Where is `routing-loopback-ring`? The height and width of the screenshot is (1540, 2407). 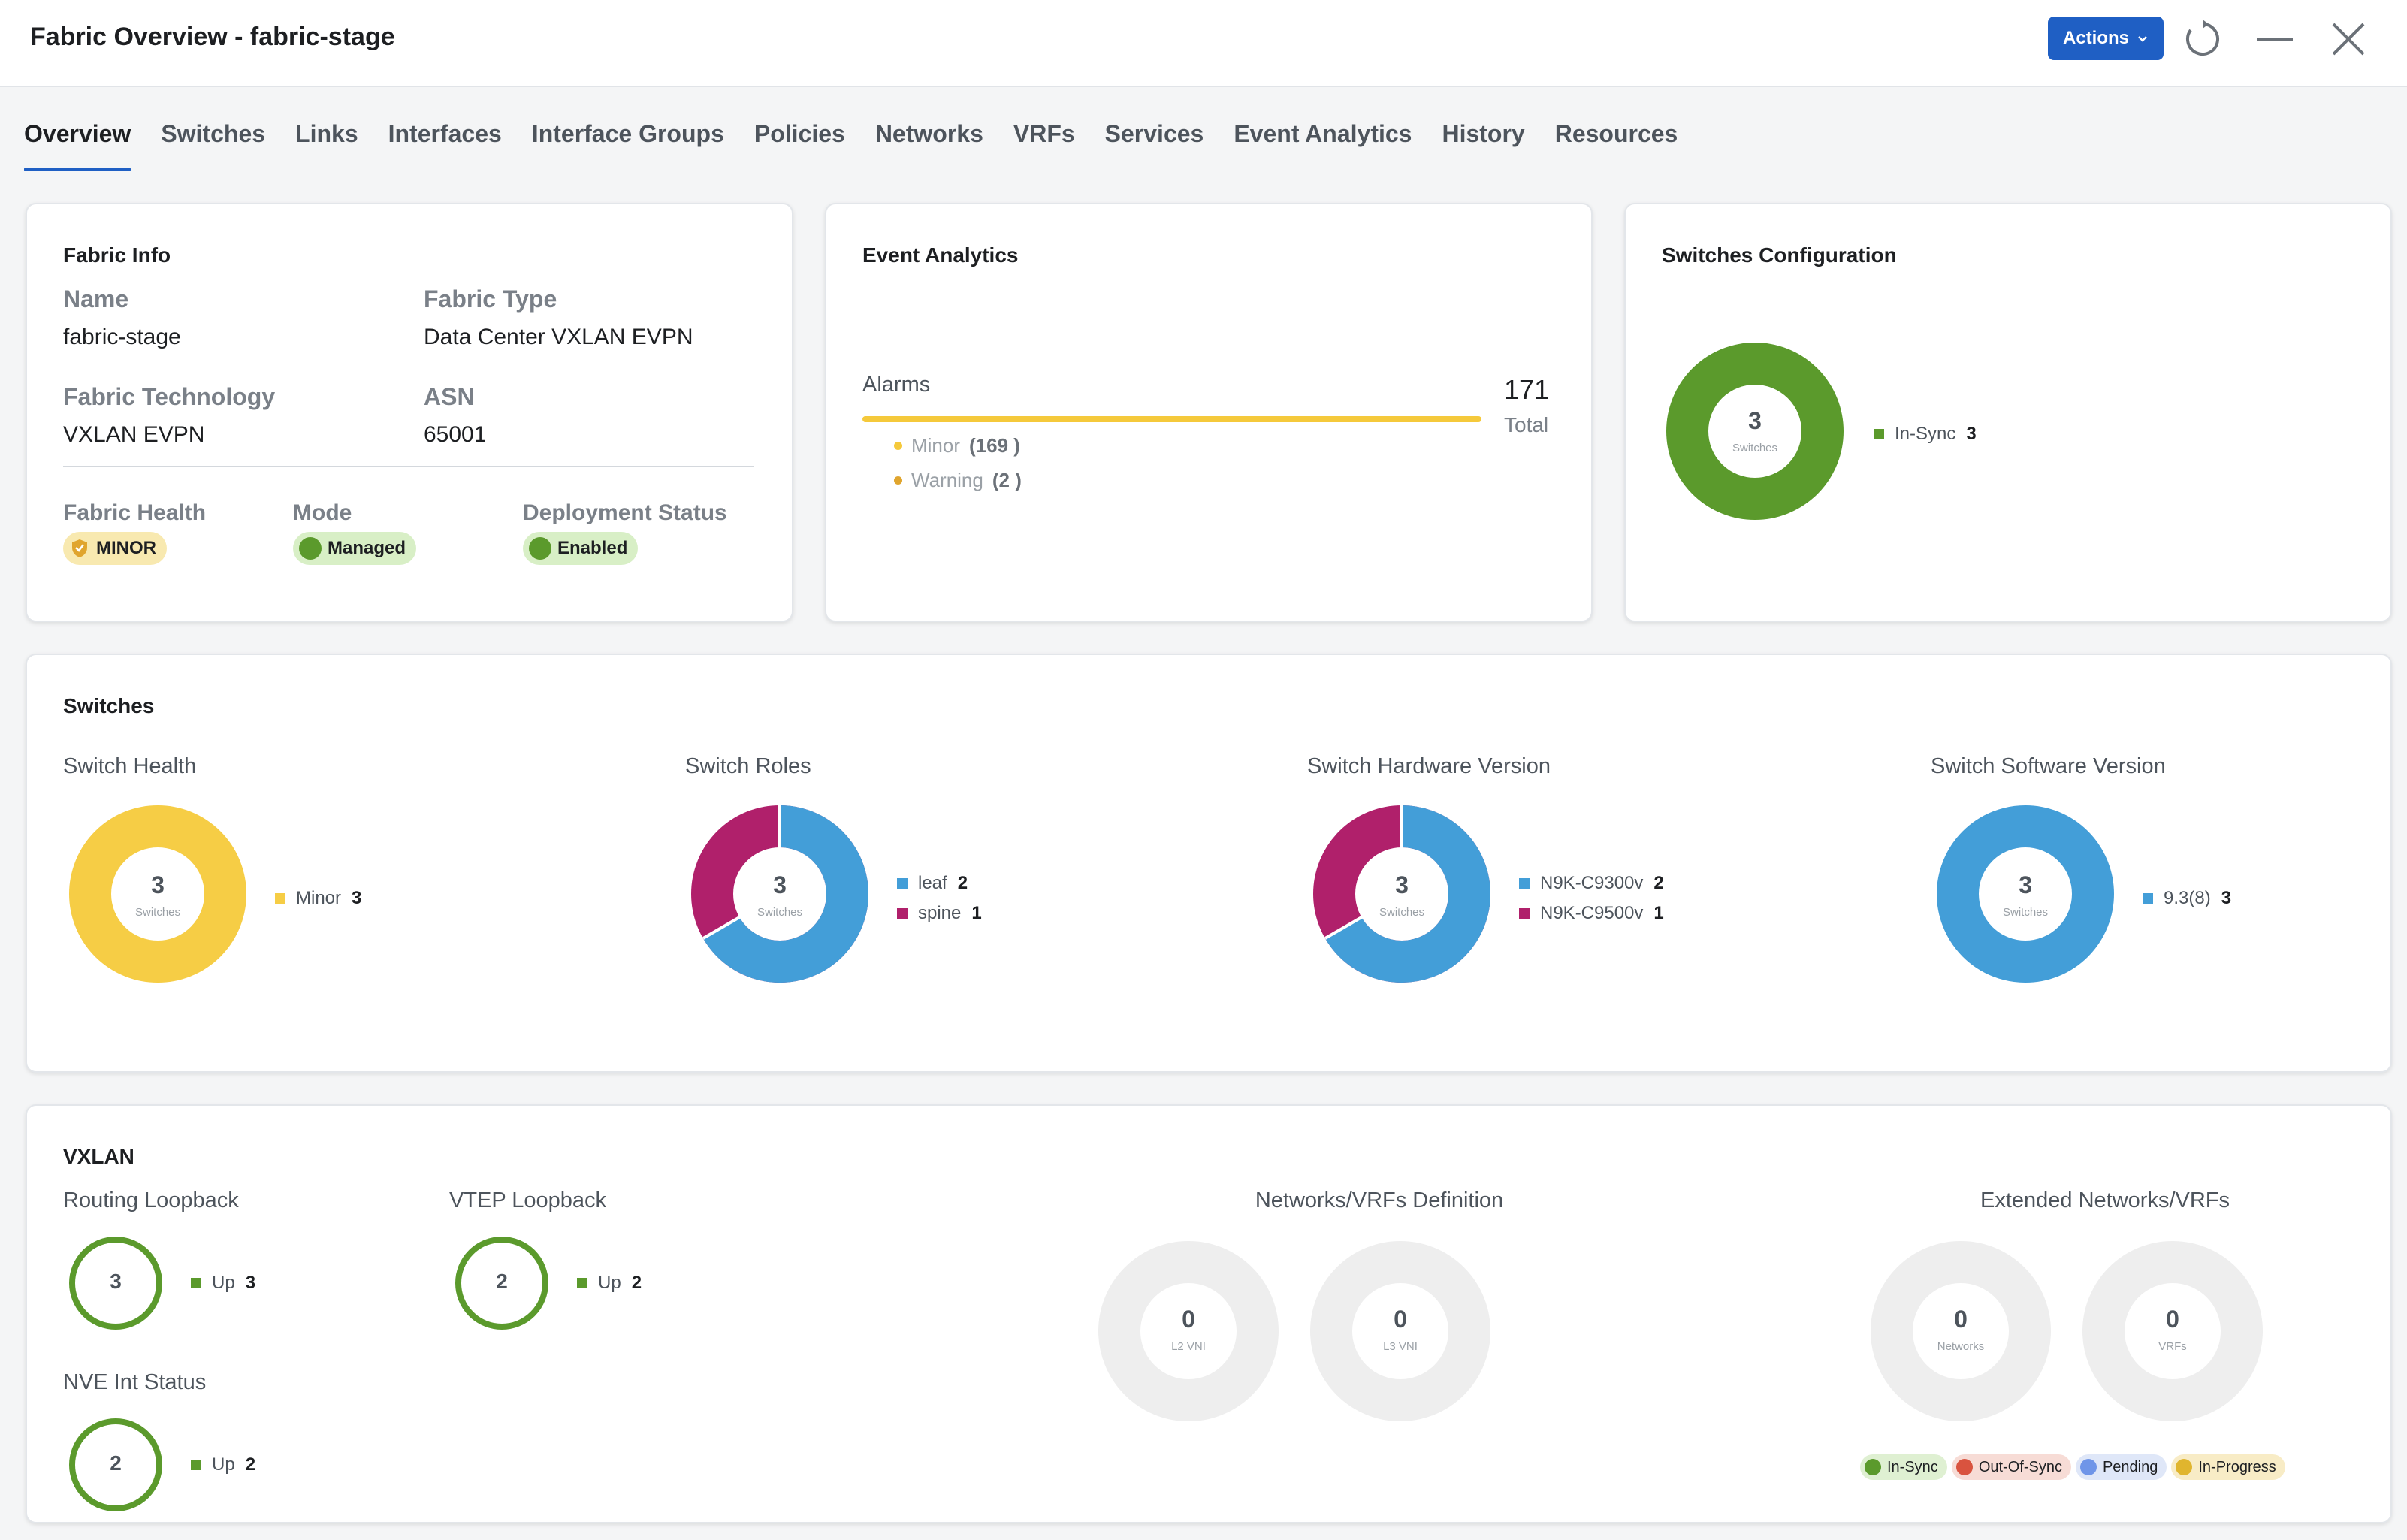
routing-loopback-ring is located at coordinates (116, 1283).